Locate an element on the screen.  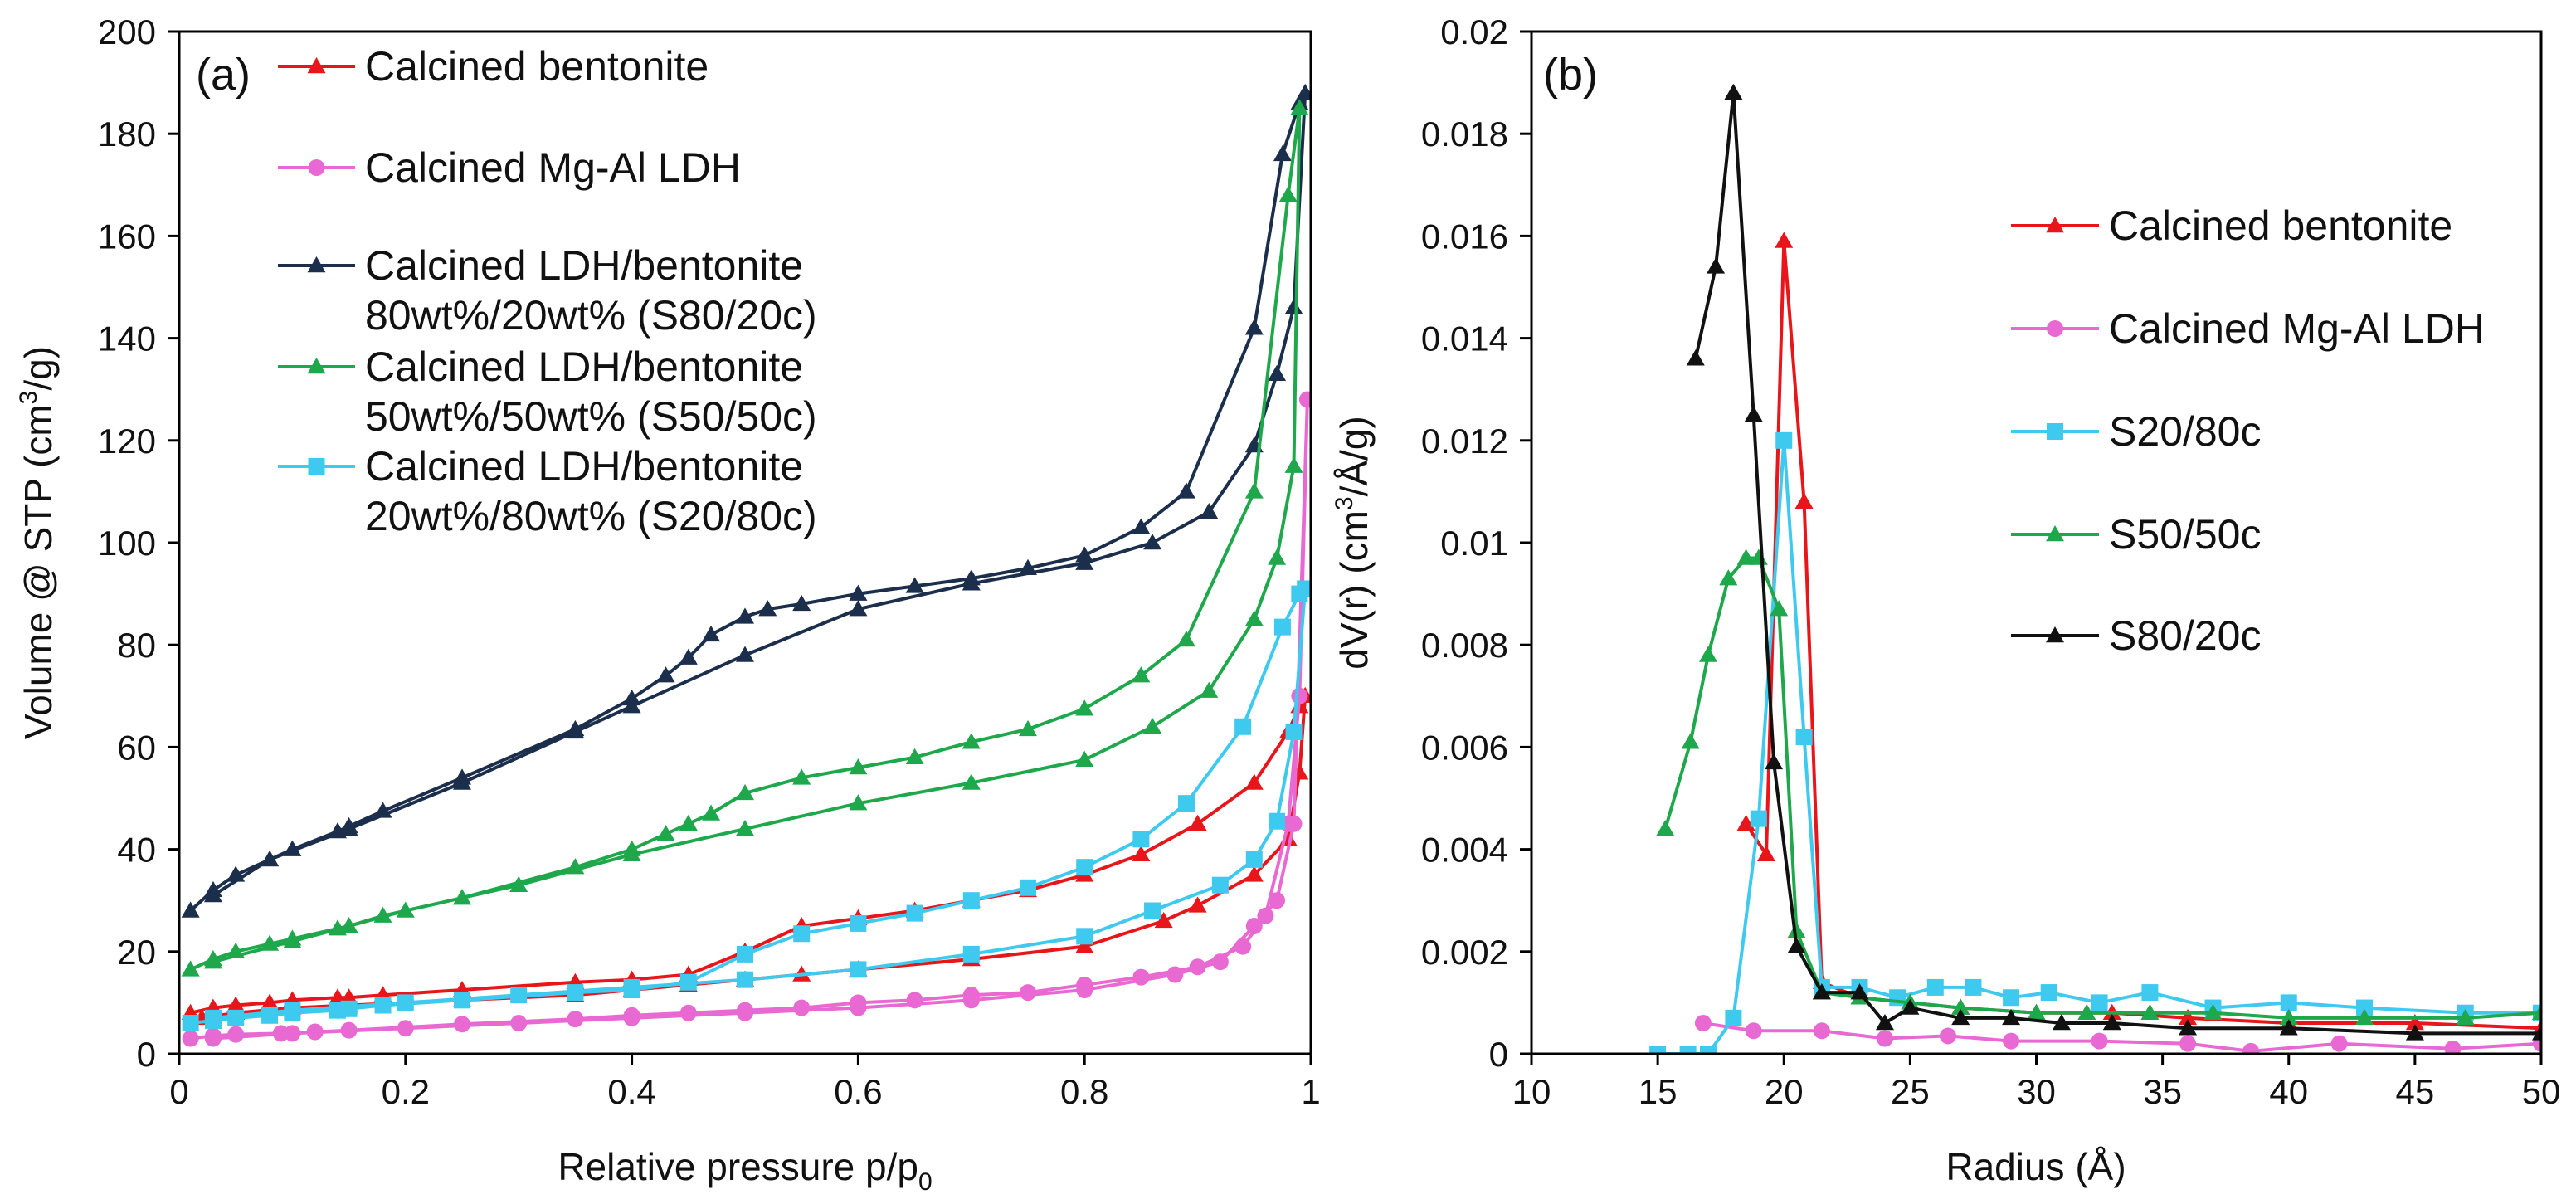
legend-label: 80wt%/20wt% (S80/20c) is located at coordinates (591, 315).